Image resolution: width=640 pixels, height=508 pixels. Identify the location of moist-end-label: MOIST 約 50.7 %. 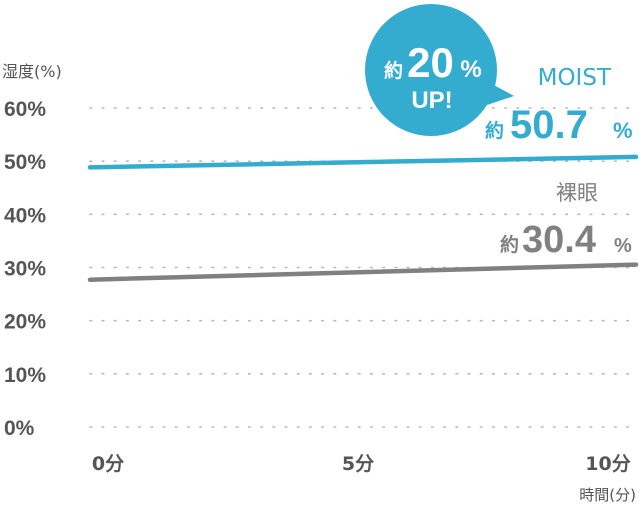
(559, 106).